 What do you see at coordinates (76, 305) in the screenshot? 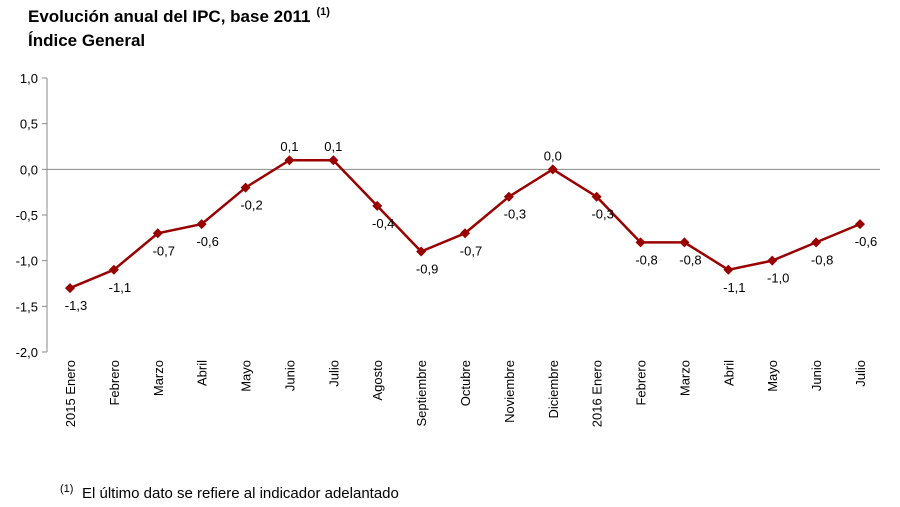
I see `data-label: -1,3` at bounding box center [76, 305].